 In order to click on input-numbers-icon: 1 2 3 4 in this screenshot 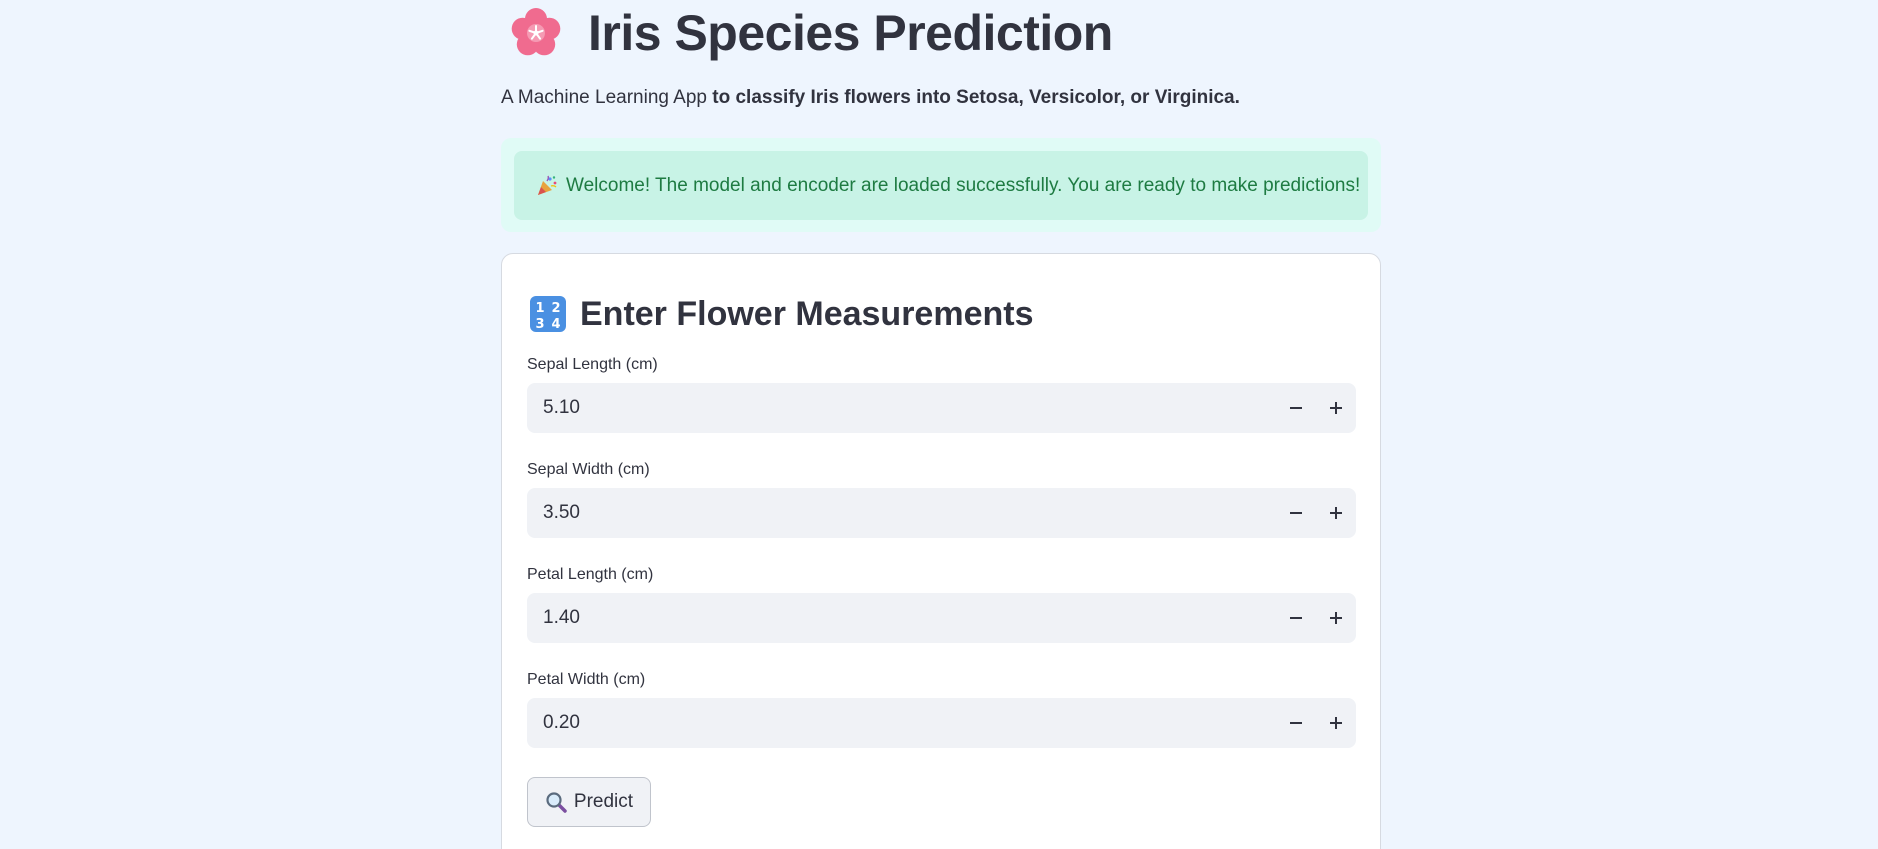, I will do `click(548, 314)`.